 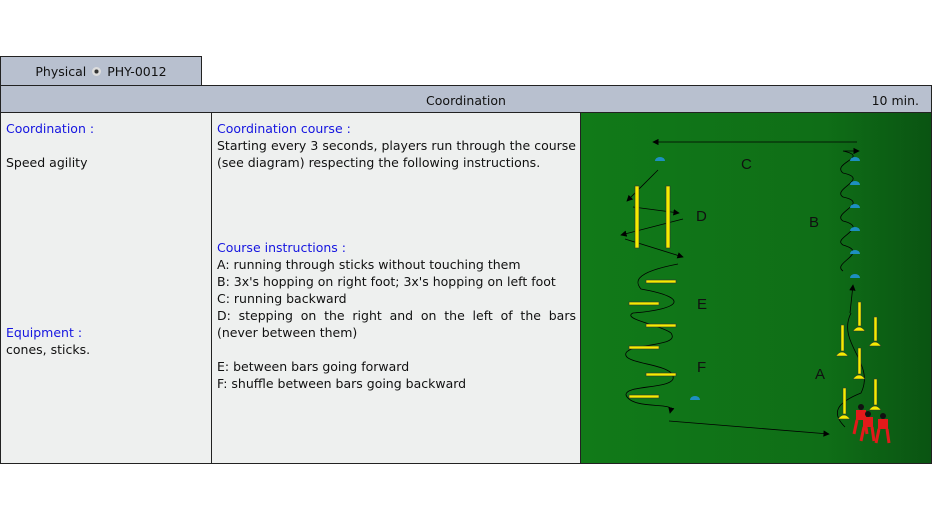 What do you see at coordinates (652, 227) in the screenshot?
I see `arrow-d2` at bounding box center [652, 227].